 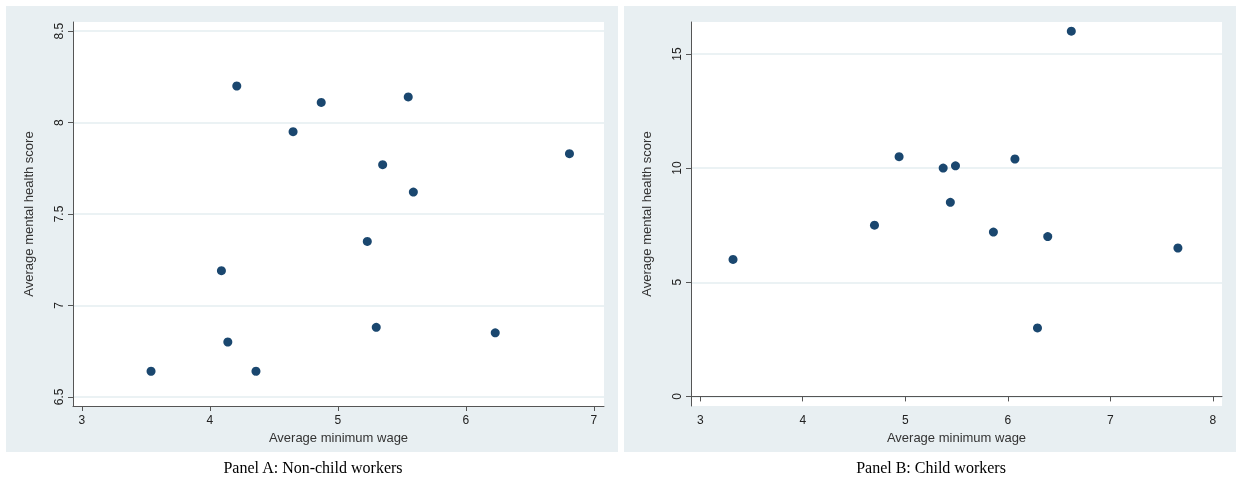 What do you see at coordinates (677, 396) in the screenshot?
I see `y-tick-label: 0` at bounding box center [677, 396].